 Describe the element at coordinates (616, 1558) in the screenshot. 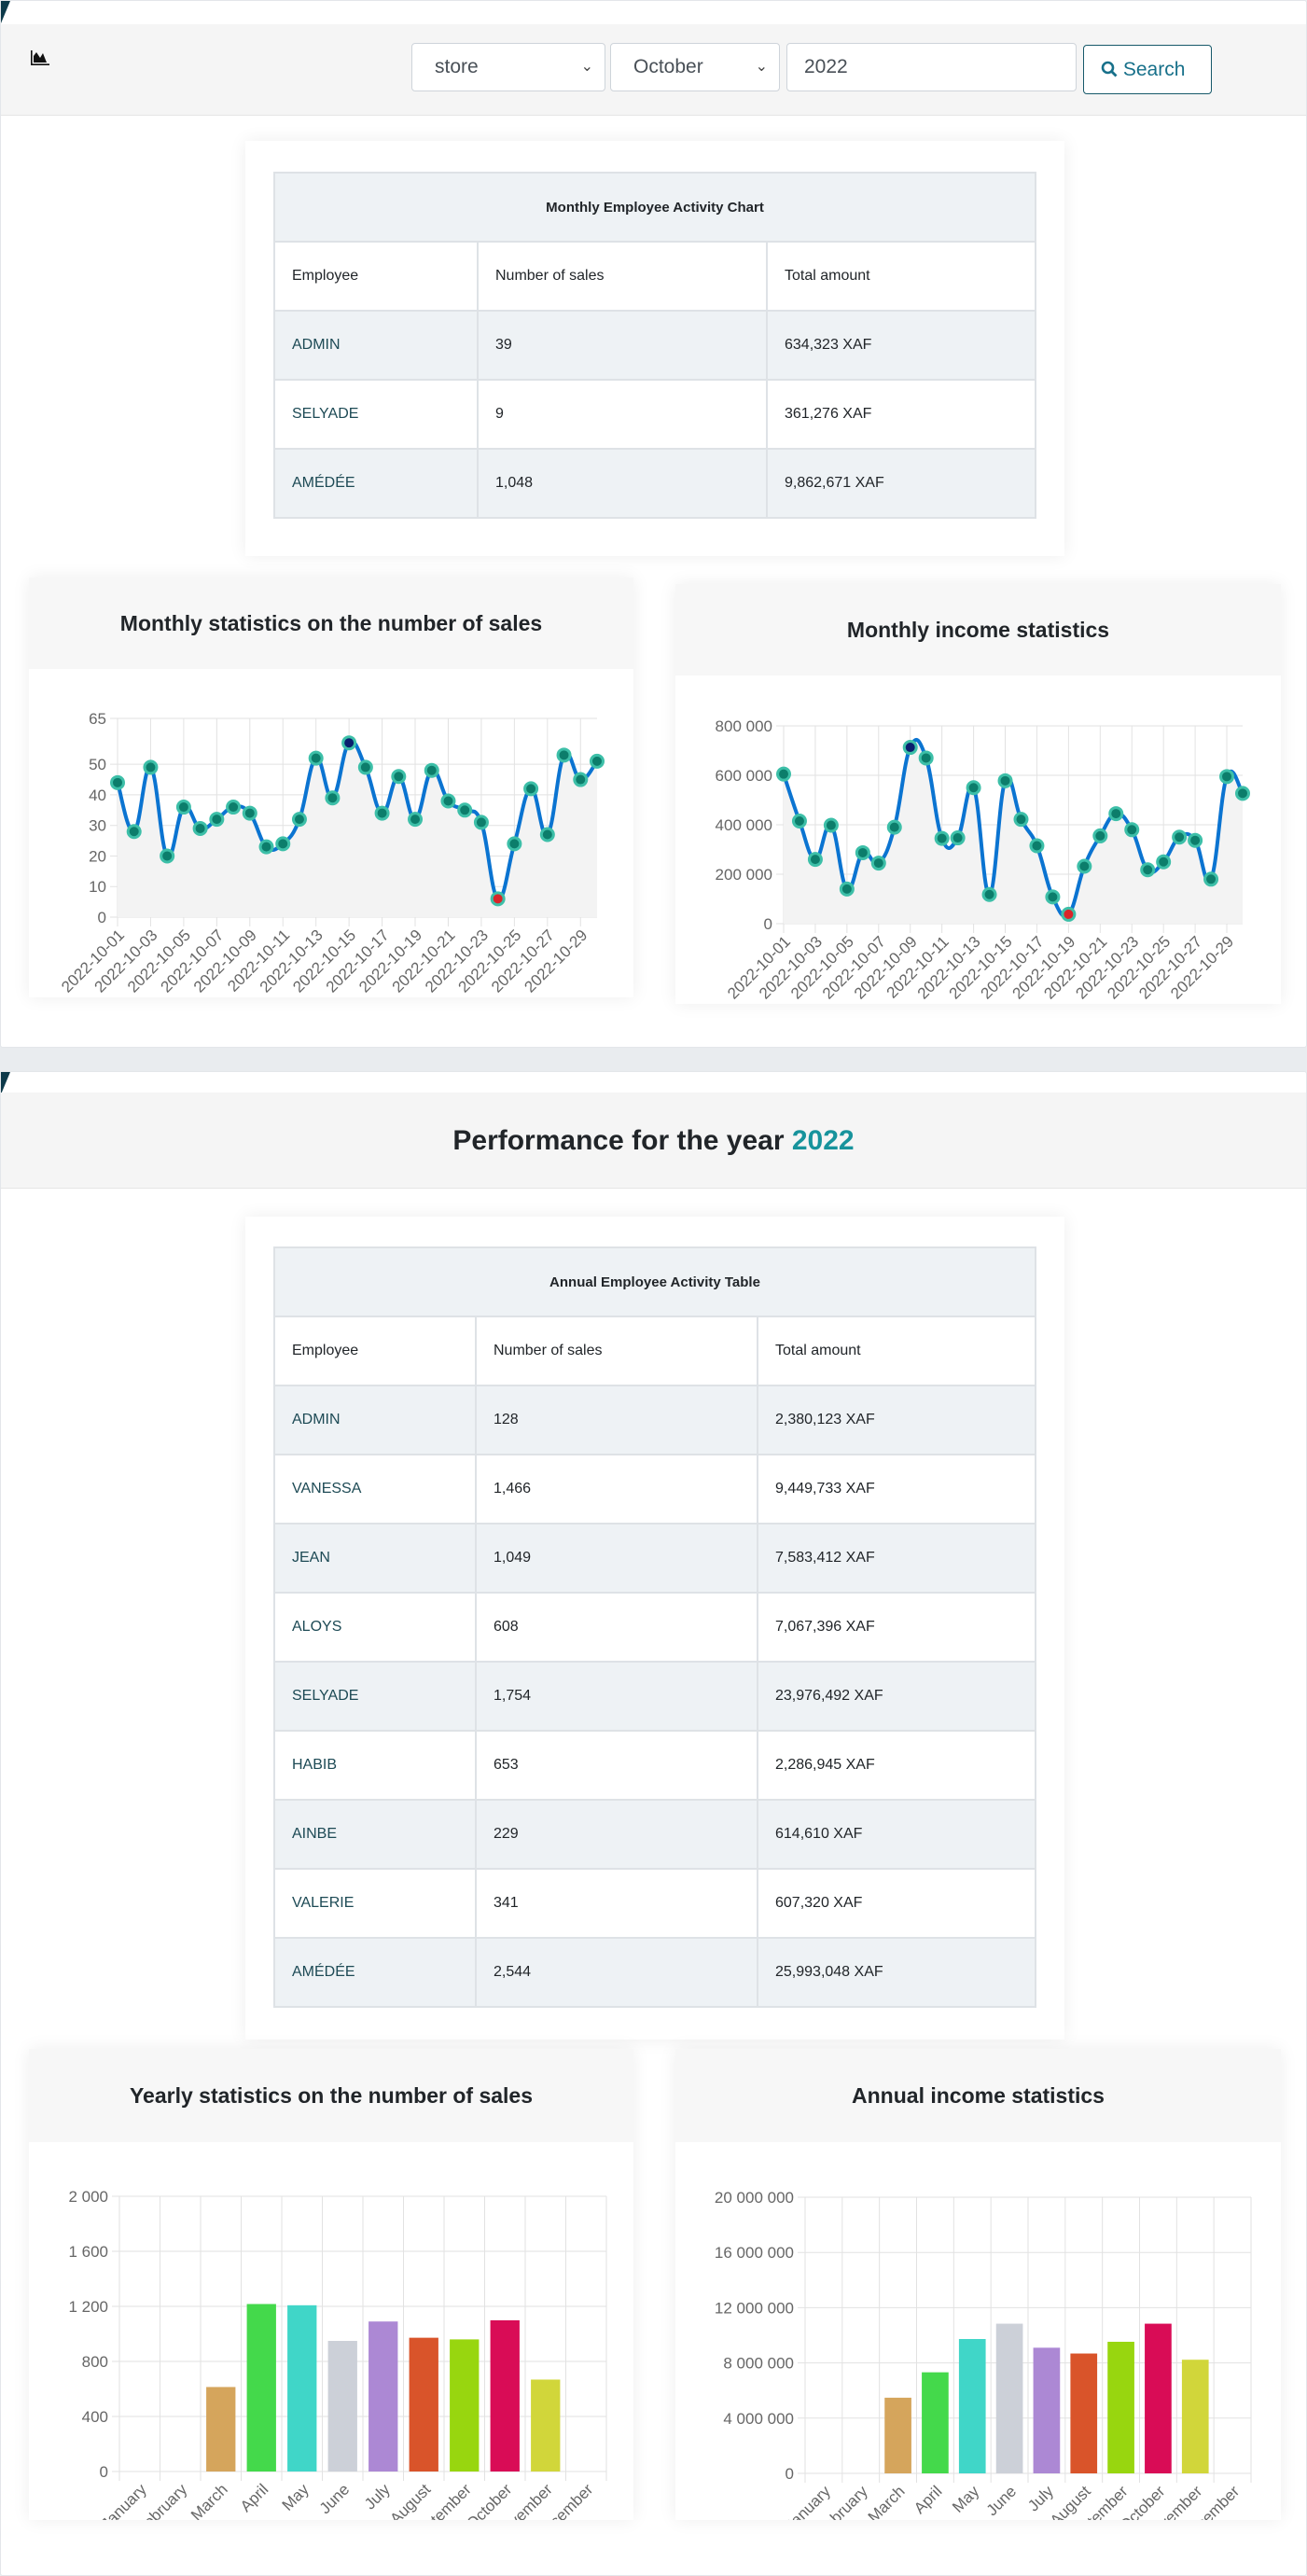

I see `sales-count-cell: 1,049` at that location.